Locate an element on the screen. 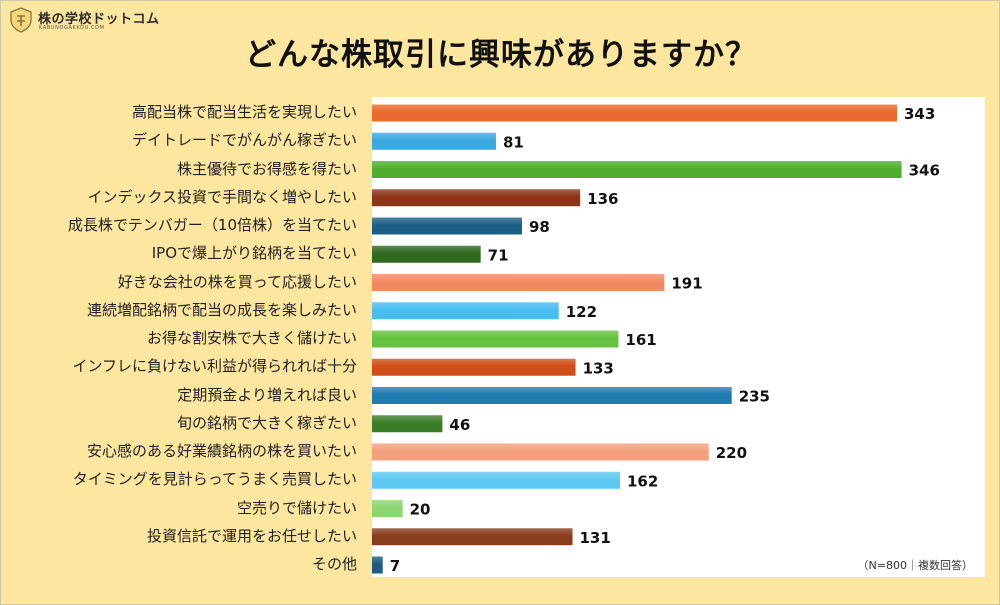 The width and height of the screenshot is (1000, 605). bar-value-label: 343 is located at coordinates (919, 114).